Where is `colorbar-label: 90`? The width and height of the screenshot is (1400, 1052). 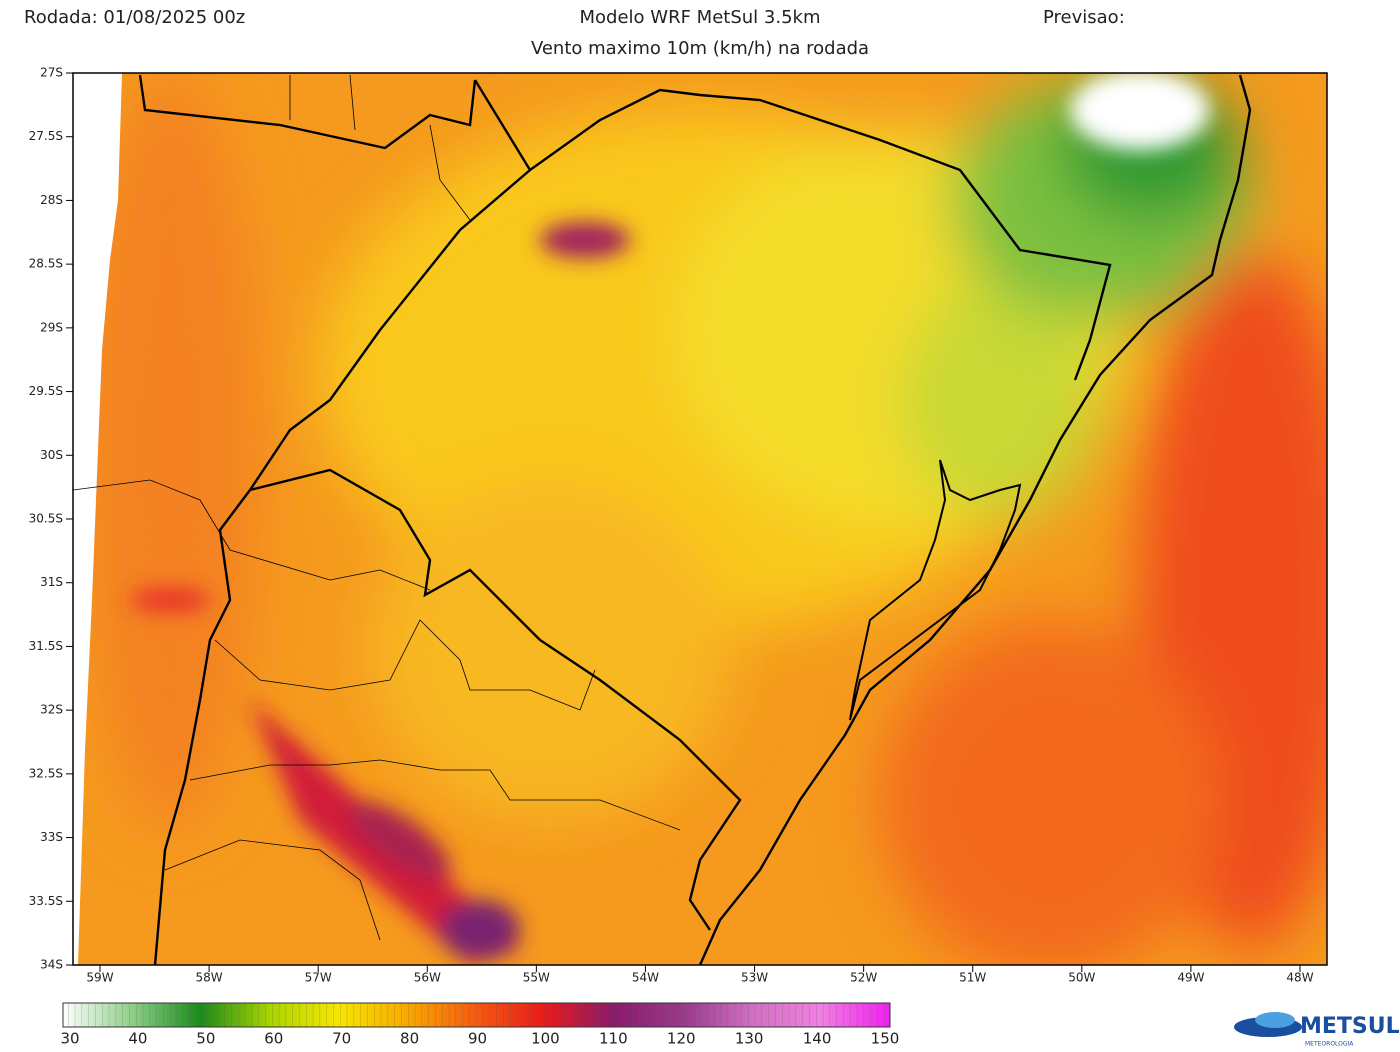
colorbar-label: 90 is located at coordinates (477, 1039).